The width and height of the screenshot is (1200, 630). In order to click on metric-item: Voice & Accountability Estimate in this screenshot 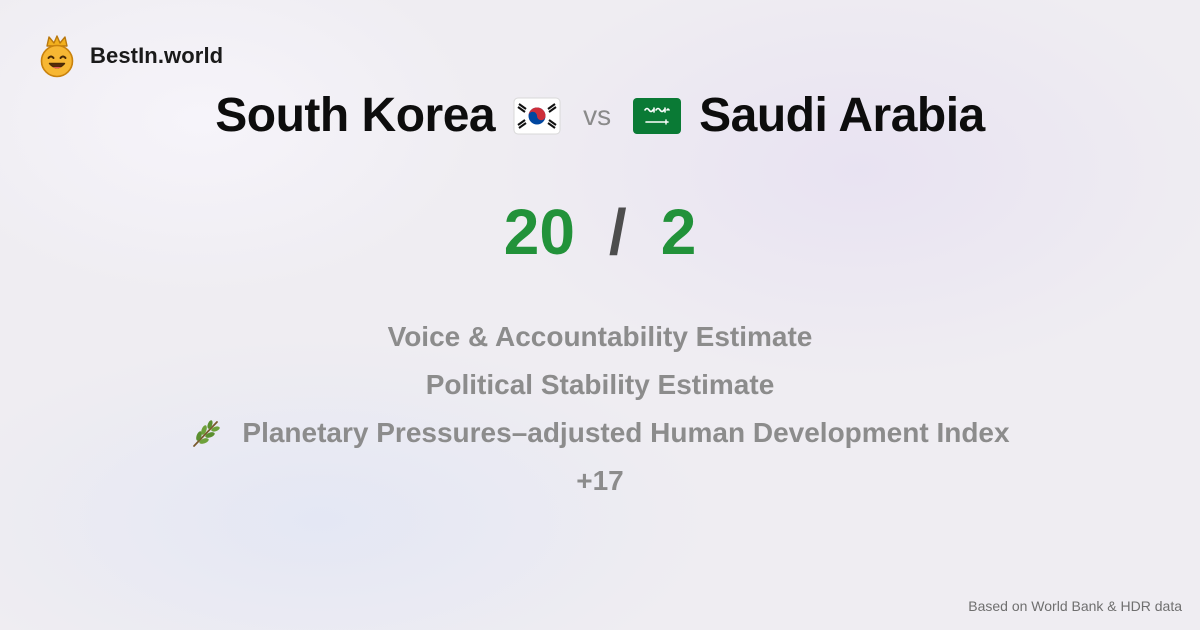, I will do `click(600, 337)`.